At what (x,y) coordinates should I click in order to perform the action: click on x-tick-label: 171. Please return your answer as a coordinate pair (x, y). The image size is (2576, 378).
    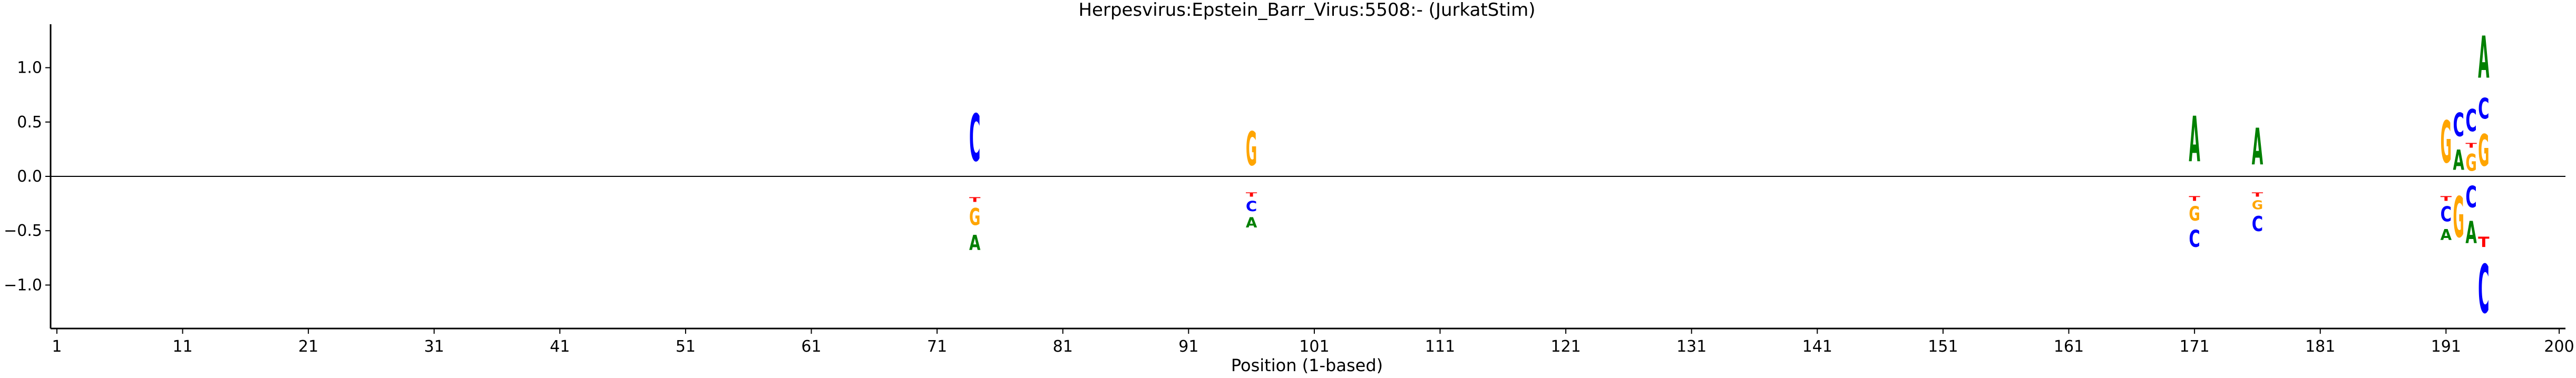
    Looking at the image, I should click on (2194, 347).